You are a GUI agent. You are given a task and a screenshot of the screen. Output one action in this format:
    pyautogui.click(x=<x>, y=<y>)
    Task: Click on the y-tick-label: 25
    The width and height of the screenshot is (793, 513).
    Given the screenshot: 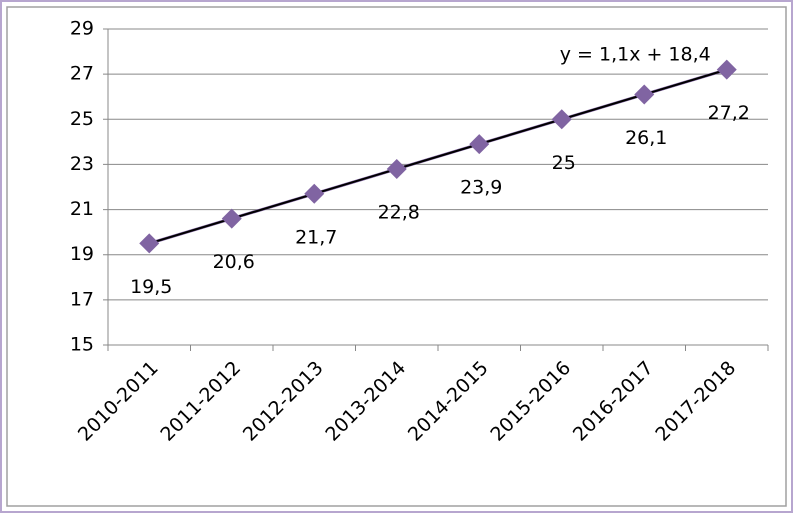 What is the action you would take?
    pyautogui.click(x=82, y=119)
    